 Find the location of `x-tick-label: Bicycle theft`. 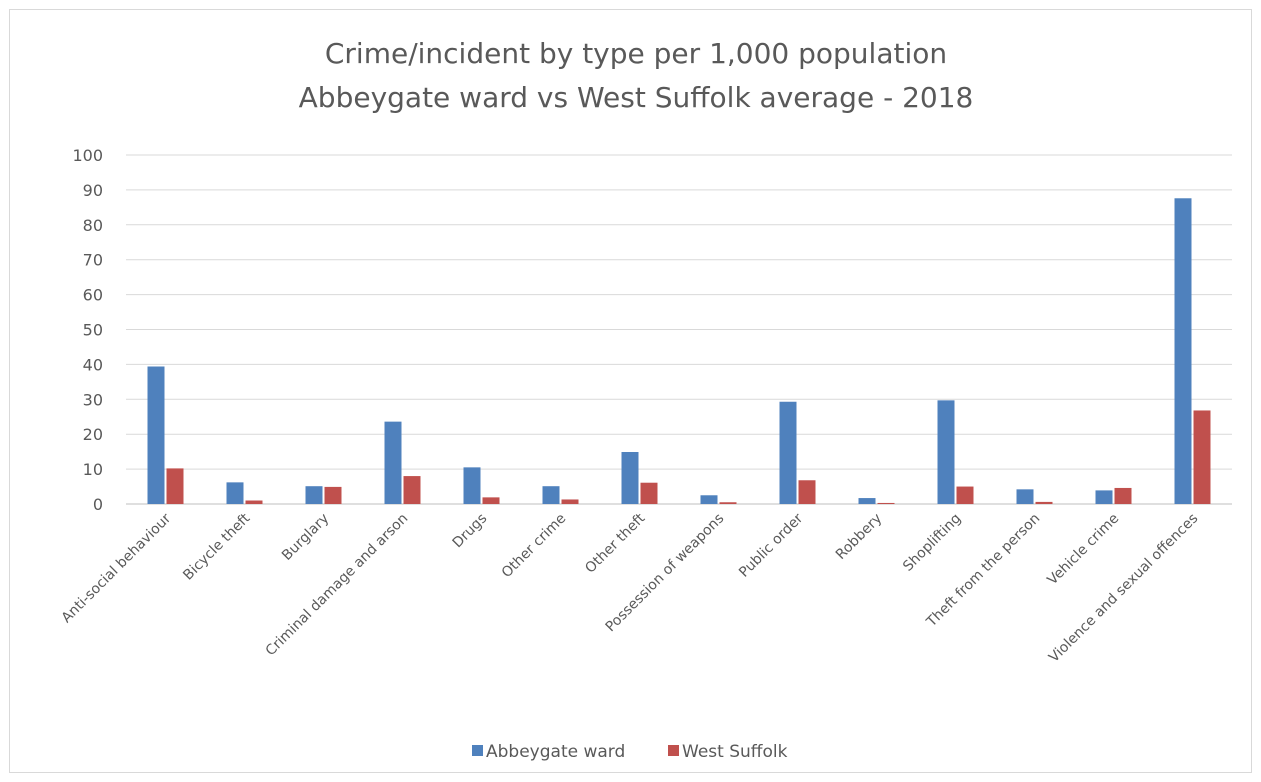

x-tick-label: Bicycle theft is located at coordinates (216, 546).